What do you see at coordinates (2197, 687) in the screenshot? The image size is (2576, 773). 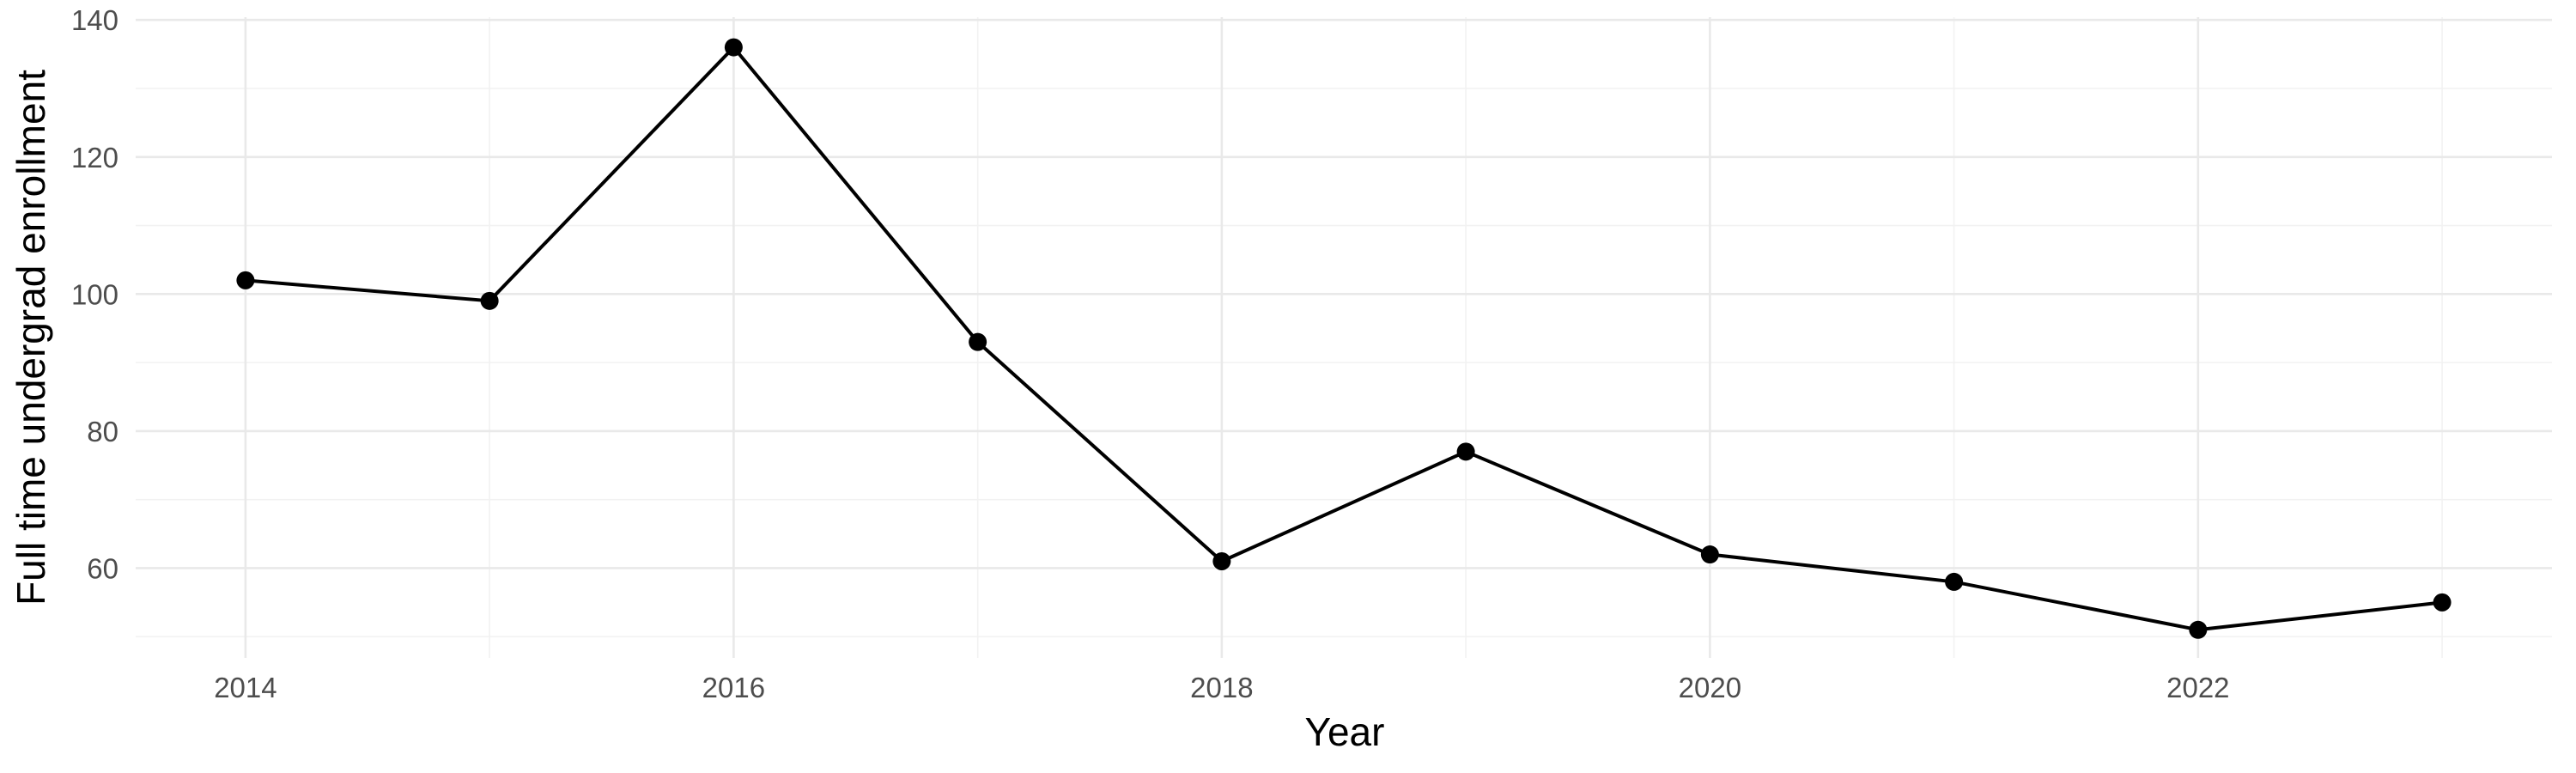 I see `x-tick-label: 2022` at bounding box center [2197, 687].